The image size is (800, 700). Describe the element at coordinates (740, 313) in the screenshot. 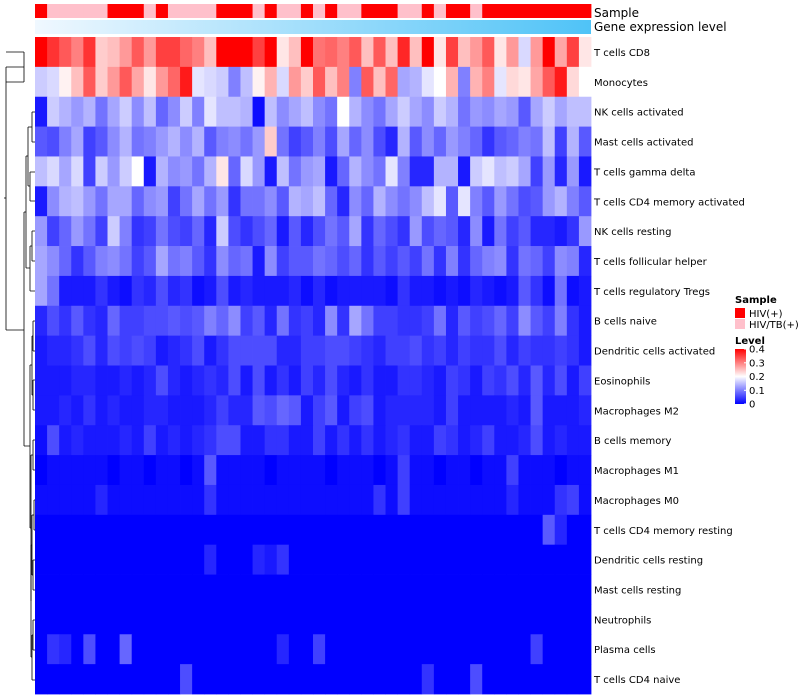

I see `legend-swatch-hiv` at that location.